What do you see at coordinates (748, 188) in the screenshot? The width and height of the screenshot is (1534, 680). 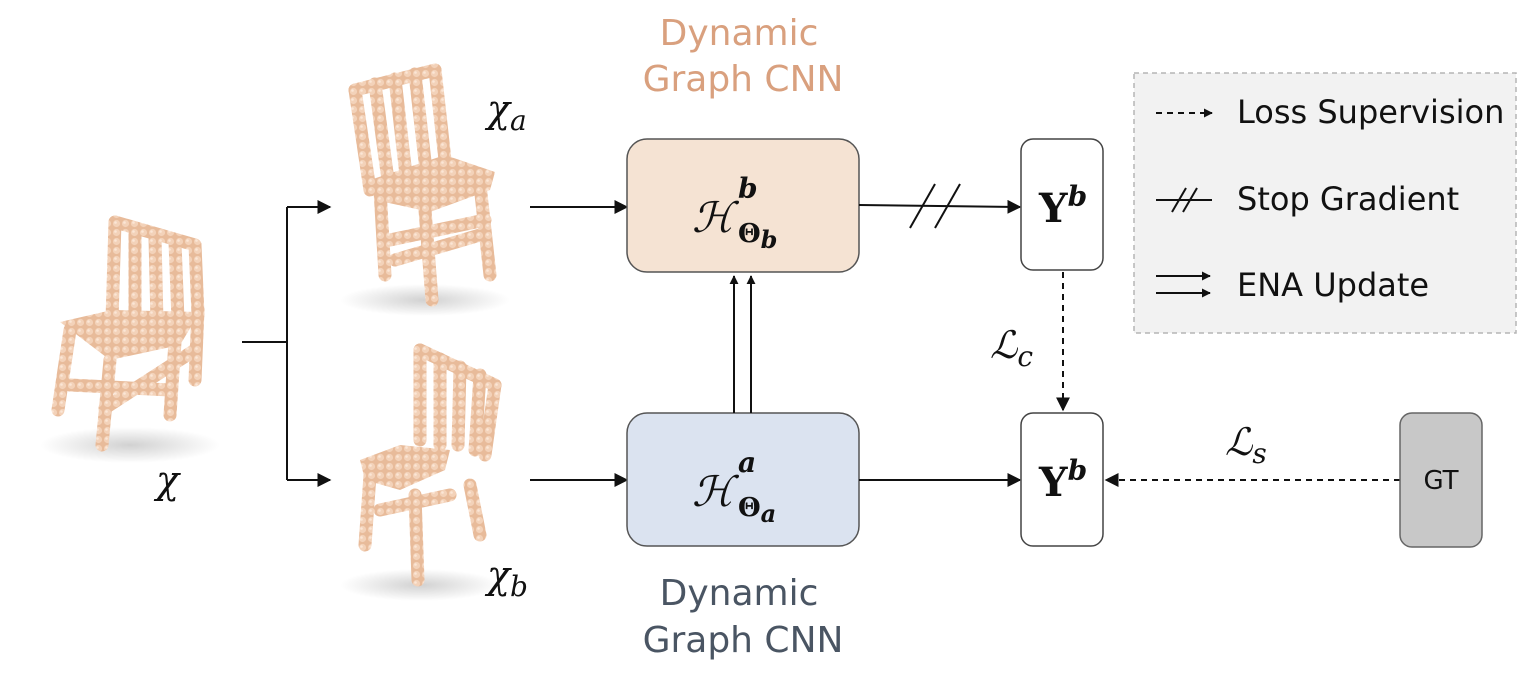 I see `top-network-superscript: b` at bounding box center [748, 188].